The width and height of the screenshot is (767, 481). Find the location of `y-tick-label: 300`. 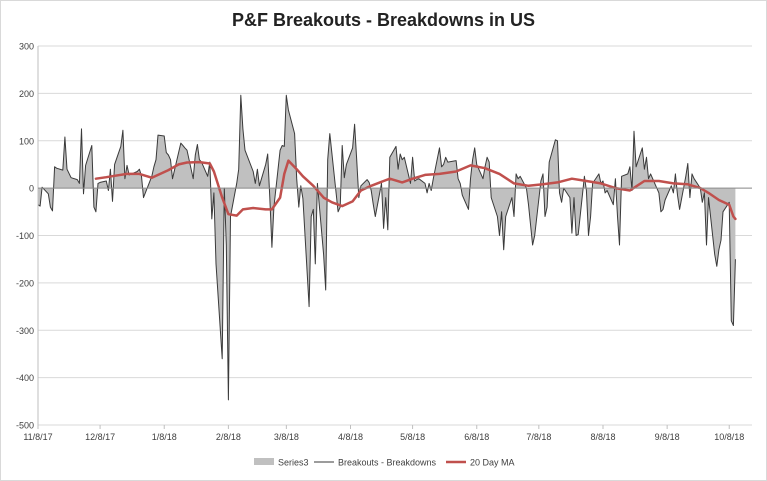

y-tick-label: 300 is located at coordinates (26, 47).